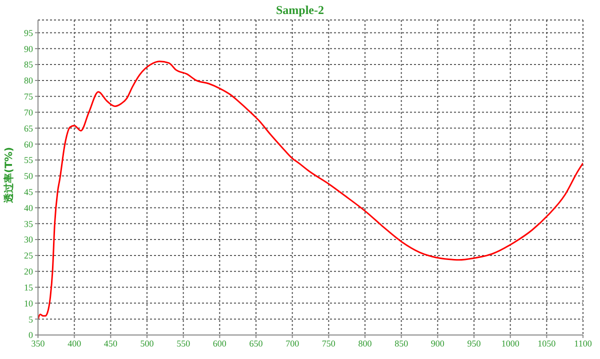 The height and width of the screenshot is (359, 600). Describe the element at coordinates (29, 49) in the screenshot. I see `y-tick-label: 90` at that location.